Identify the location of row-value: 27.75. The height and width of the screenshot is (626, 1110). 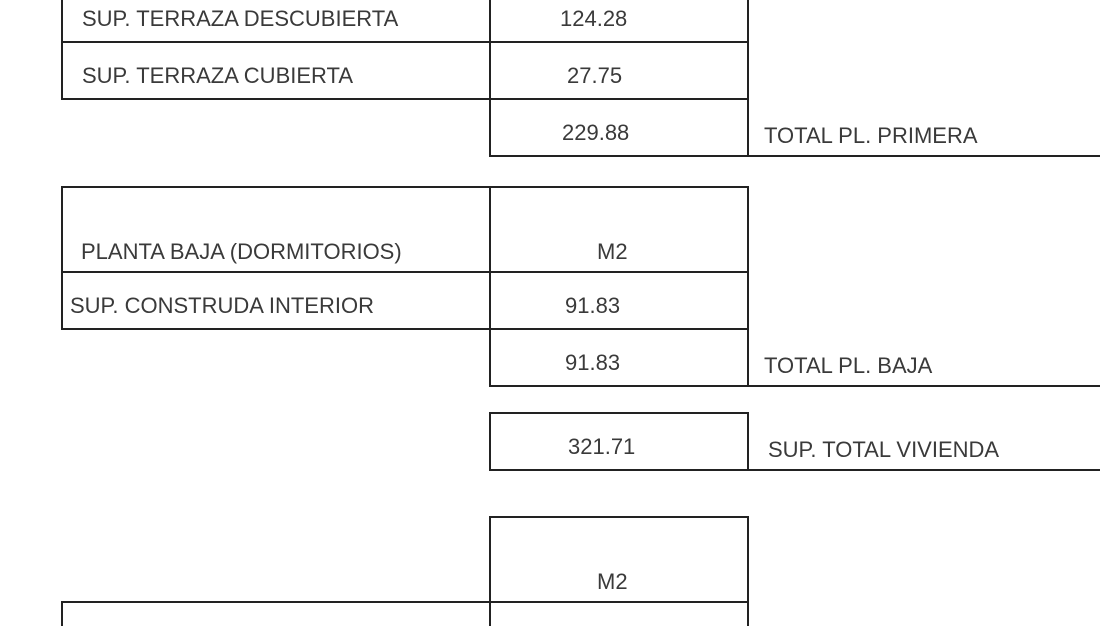
(595, 75).